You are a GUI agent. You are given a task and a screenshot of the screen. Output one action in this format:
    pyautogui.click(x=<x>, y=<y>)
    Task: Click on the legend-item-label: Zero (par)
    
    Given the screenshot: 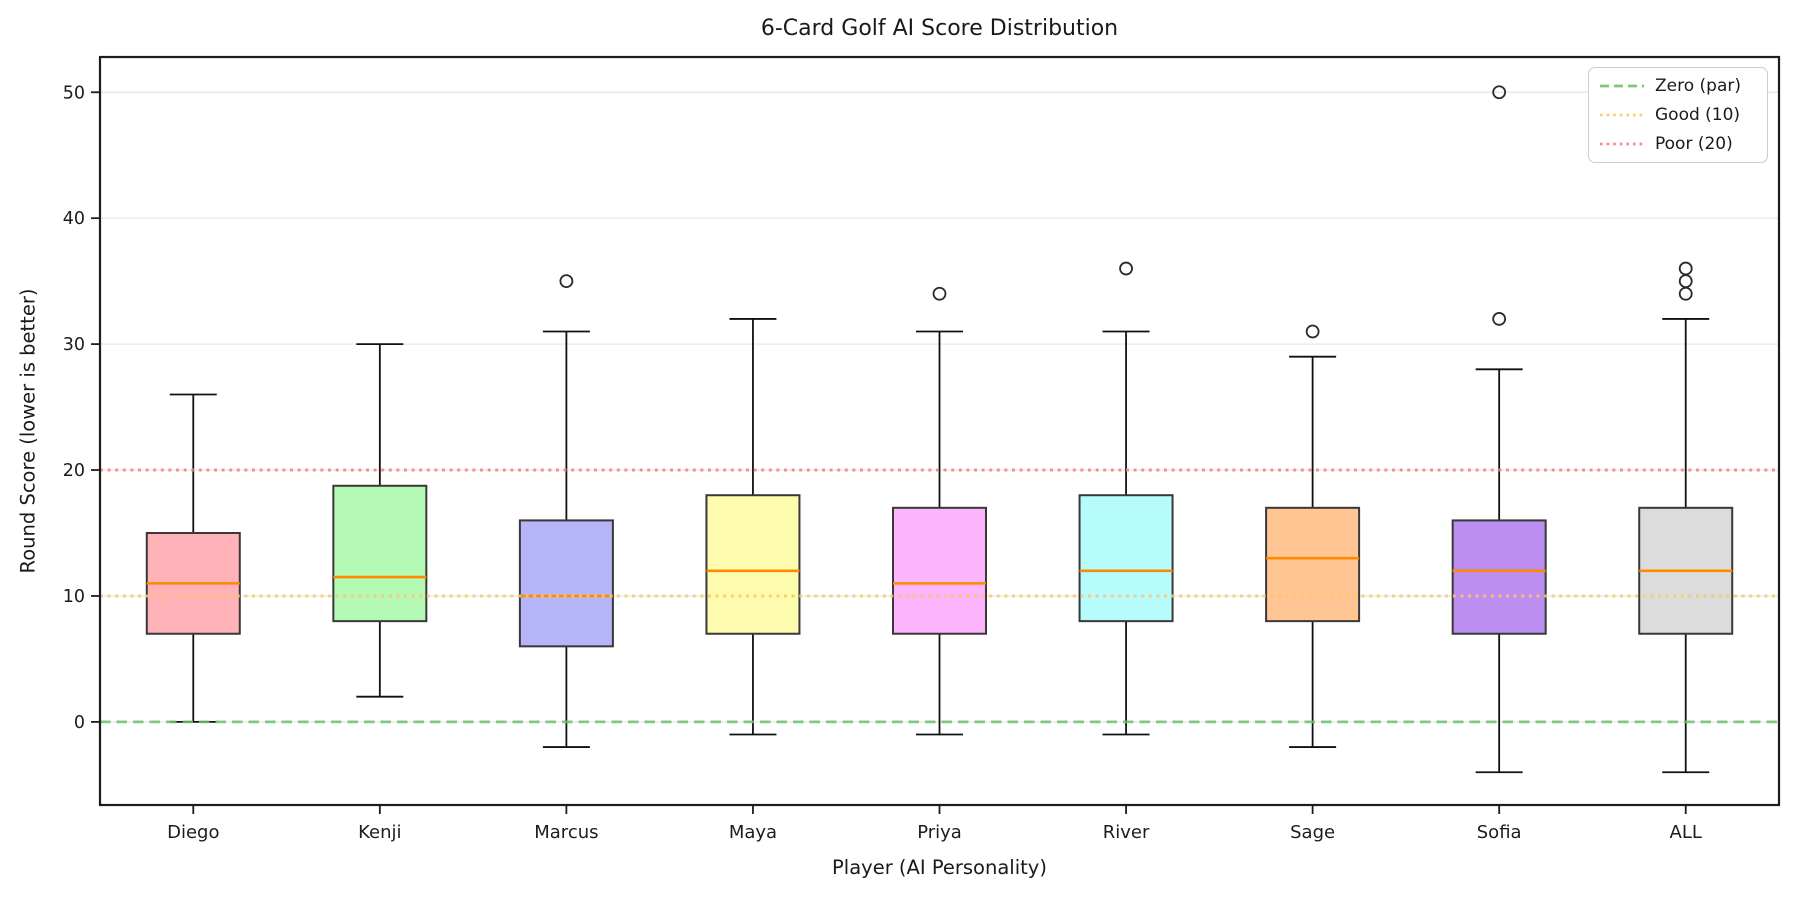 What is the action you would take?
    pyautogui.click(x=1698, y=86)
    